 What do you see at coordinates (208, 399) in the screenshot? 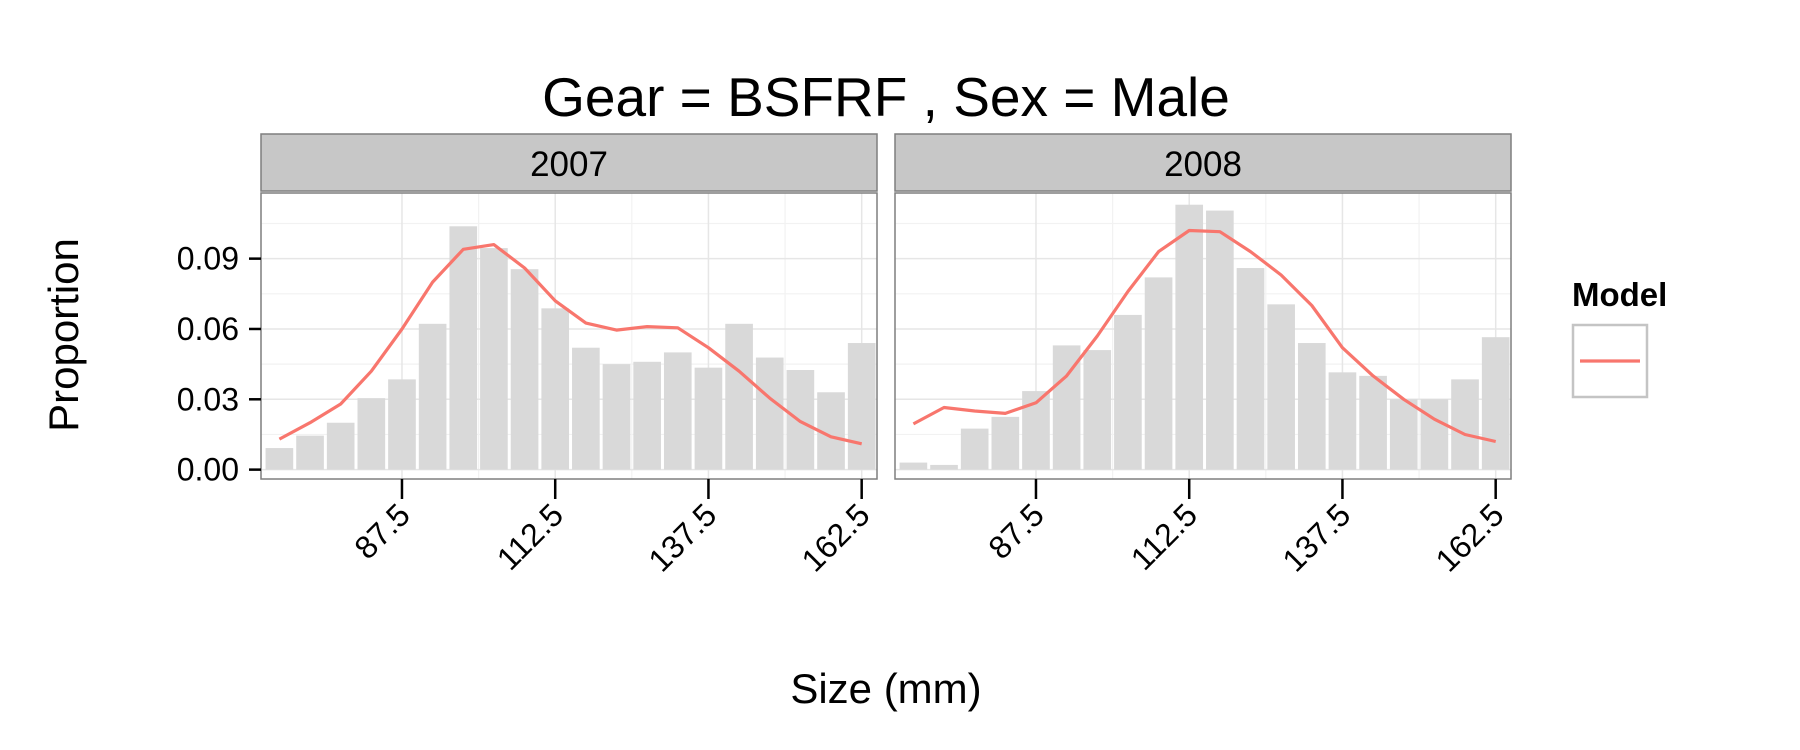
I see `y-tick-label: 0.03` at bounding box center [208, 399].